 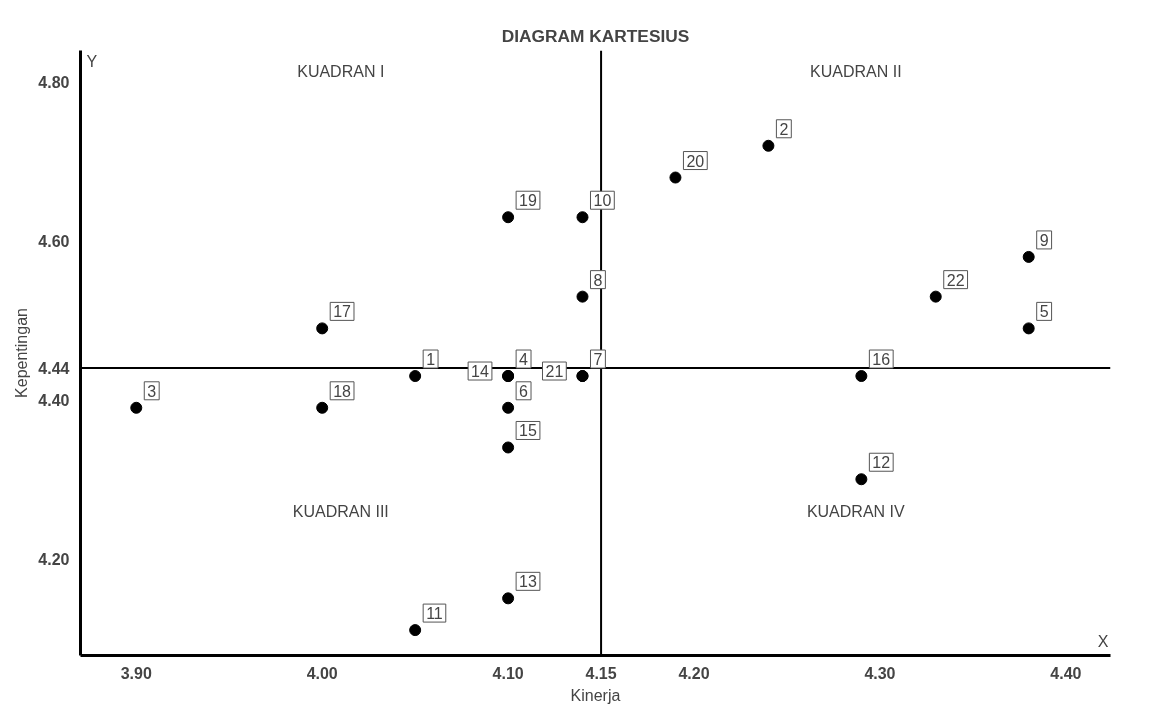 I want to click on x-axis-title: Kinerja, so click(x=595, y=695).